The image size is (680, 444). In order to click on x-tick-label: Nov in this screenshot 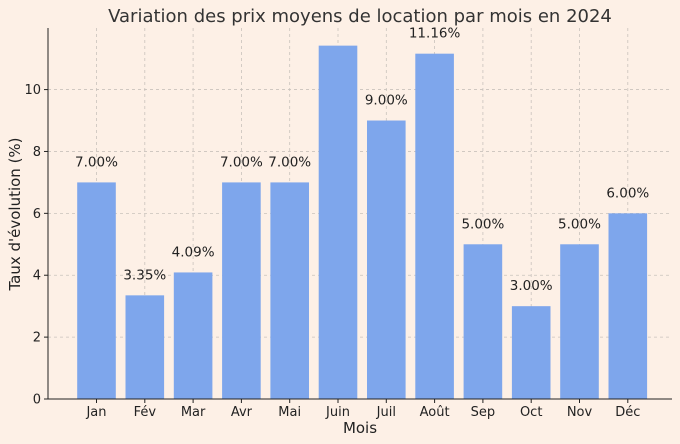, I will do `click(580, 412)`.